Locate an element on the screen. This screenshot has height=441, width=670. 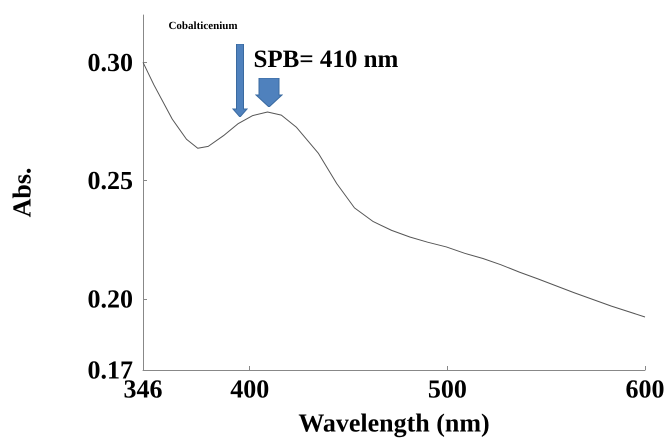
annotation: SPB= 410 nm is located at coordinates (325, 60).